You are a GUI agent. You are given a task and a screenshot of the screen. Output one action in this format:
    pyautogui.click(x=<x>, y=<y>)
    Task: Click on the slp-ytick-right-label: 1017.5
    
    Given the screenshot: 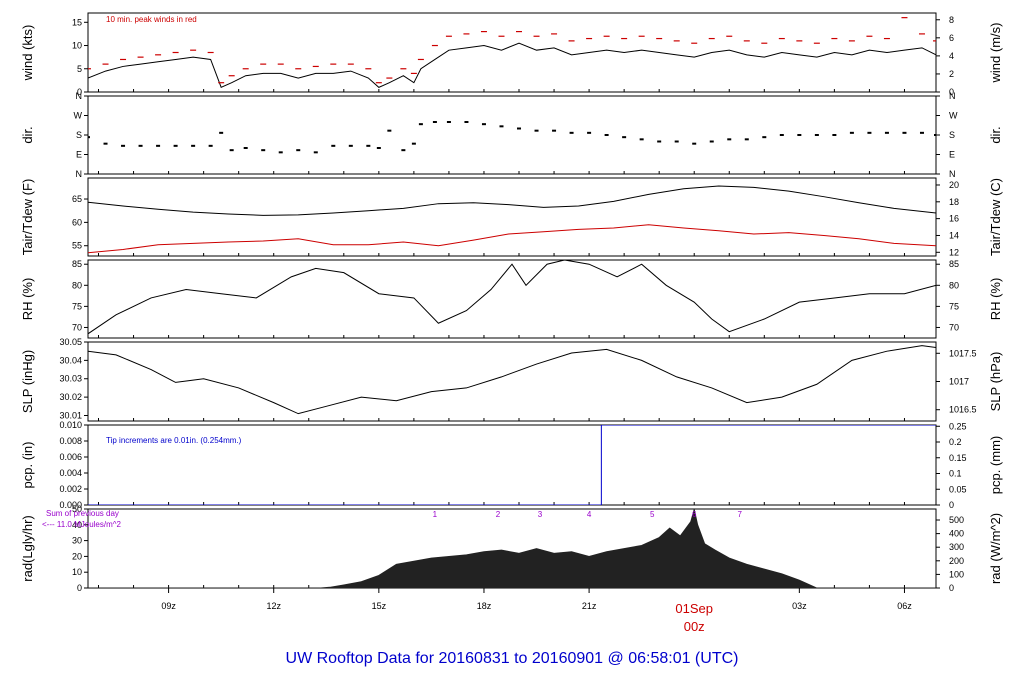 What is the action you would take?
    pyautogui.click(x=963, y=353)
    